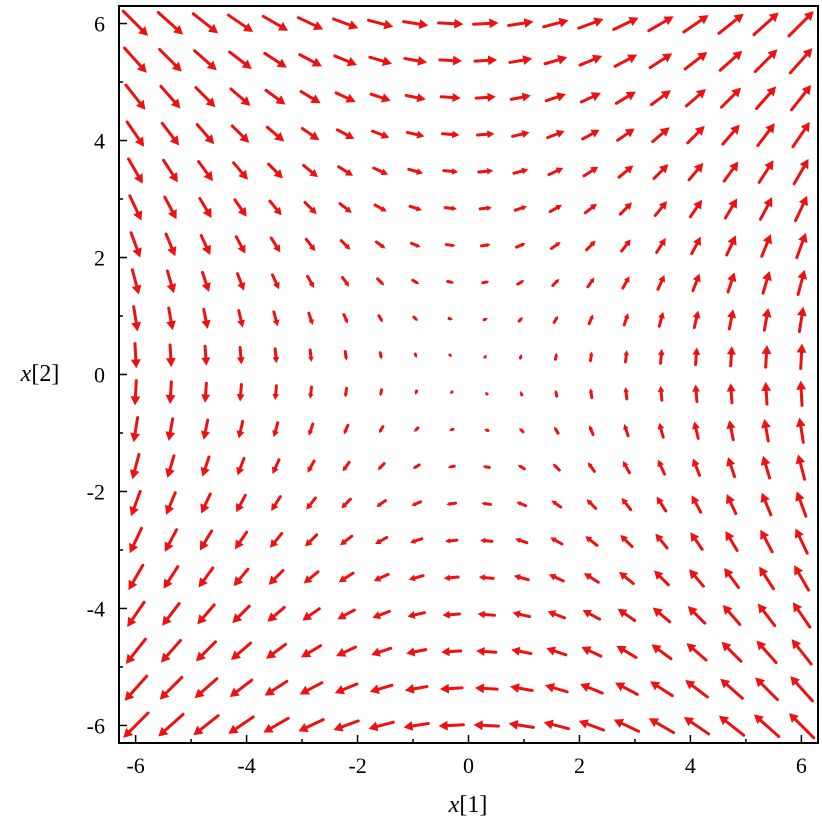  Describe the element at coordinates (466, 756) in the screenshot. I see `x-axis-ticks: -6 -4 -2 0 2 4 6` at that location.